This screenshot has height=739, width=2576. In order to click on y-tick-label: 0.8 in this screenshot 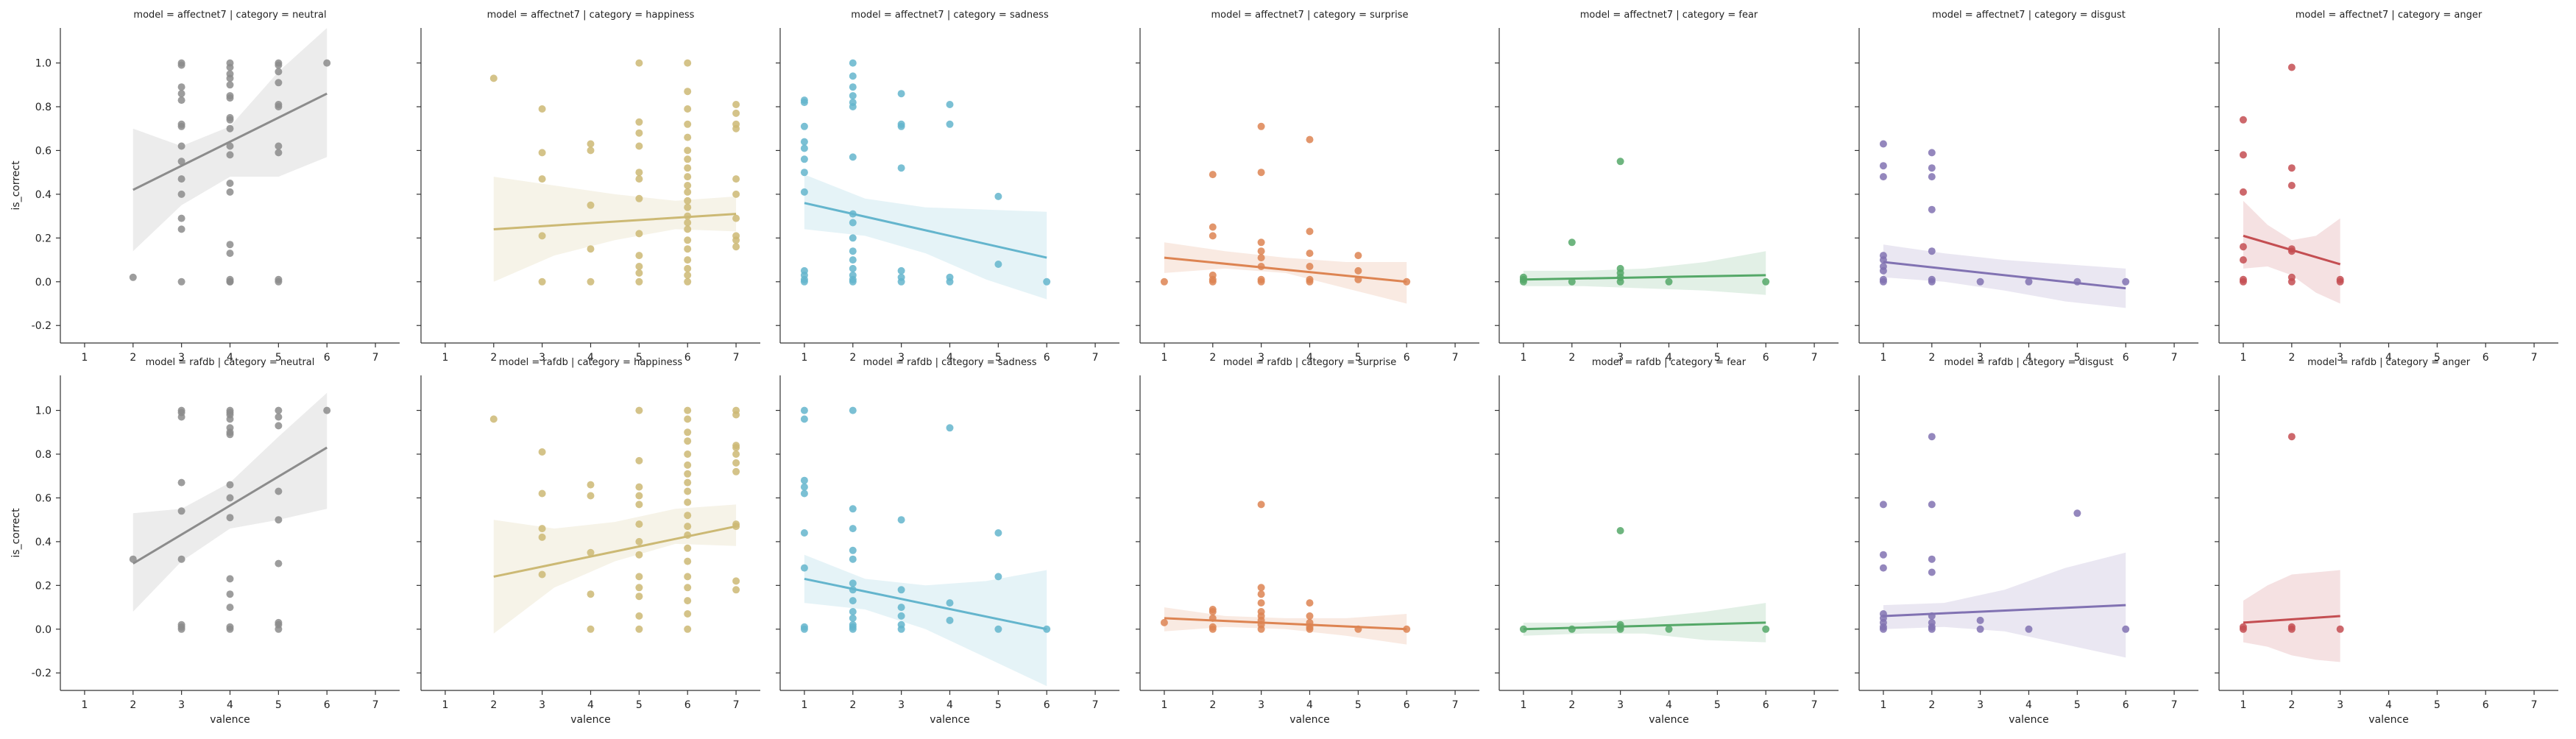, I will do `click(43, 455)`.